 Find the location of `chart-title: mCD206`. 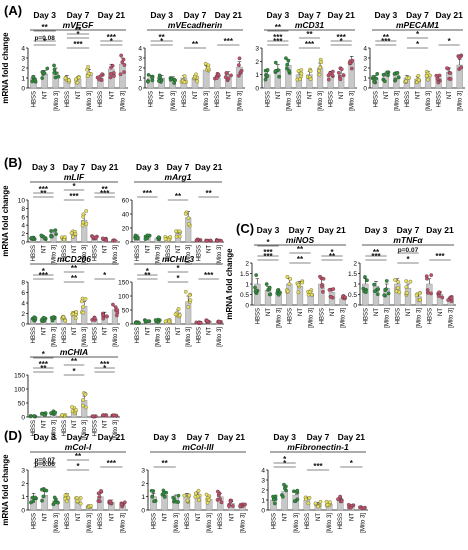

chart-title: mCD206 is located at coordinates (74, 259).